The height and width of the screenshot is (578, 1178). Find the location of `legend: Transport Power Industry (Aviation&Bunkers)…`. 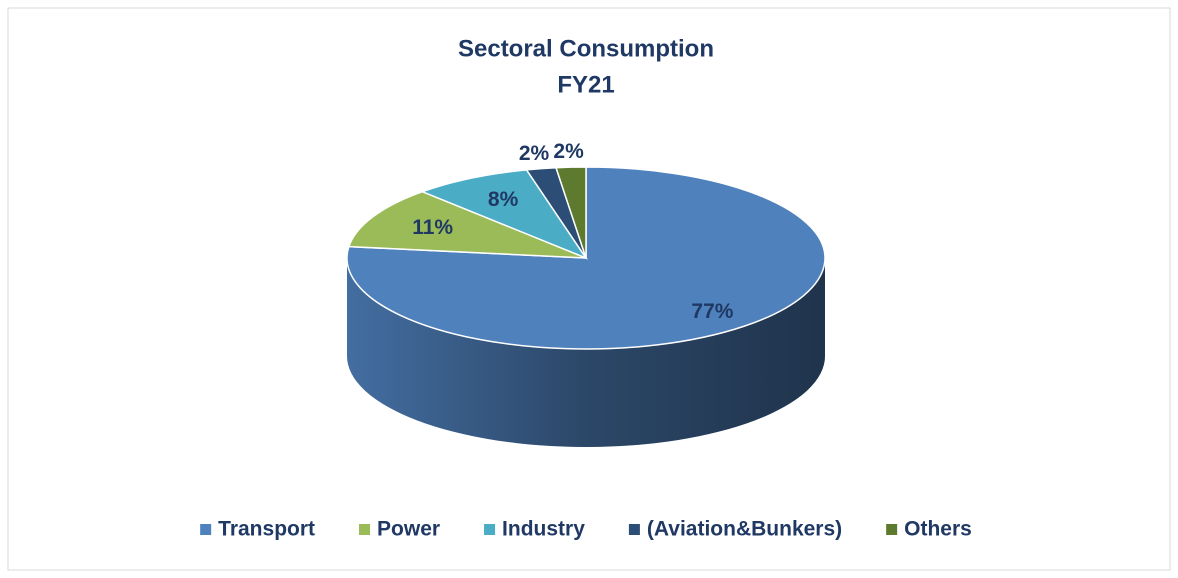

legend: Transport Power Industry (Aviation&Bunkers)… is located at coordinates (586, 529).